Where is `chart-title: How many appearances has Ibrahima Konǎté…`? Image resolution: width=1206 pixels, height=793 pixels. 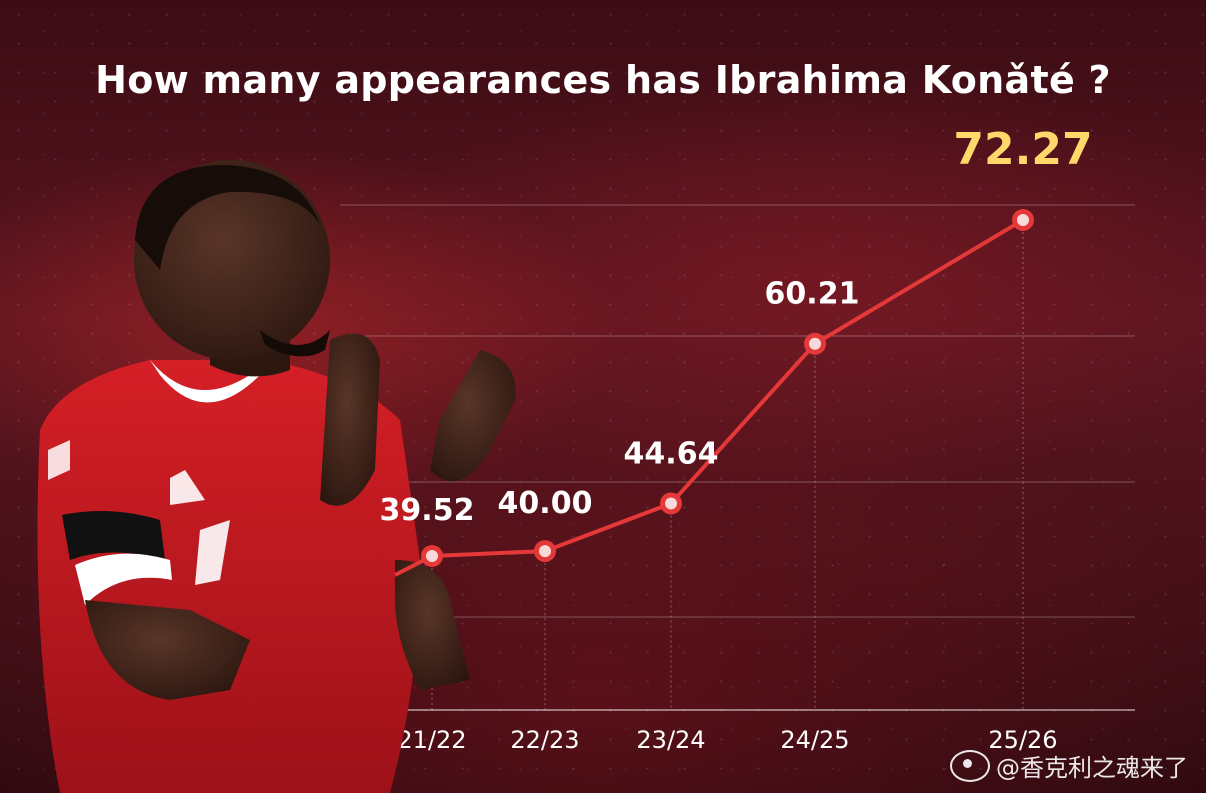 chart-title: How many appearances has Ibrahima Konǎté… is located at coordinates (603, 80).